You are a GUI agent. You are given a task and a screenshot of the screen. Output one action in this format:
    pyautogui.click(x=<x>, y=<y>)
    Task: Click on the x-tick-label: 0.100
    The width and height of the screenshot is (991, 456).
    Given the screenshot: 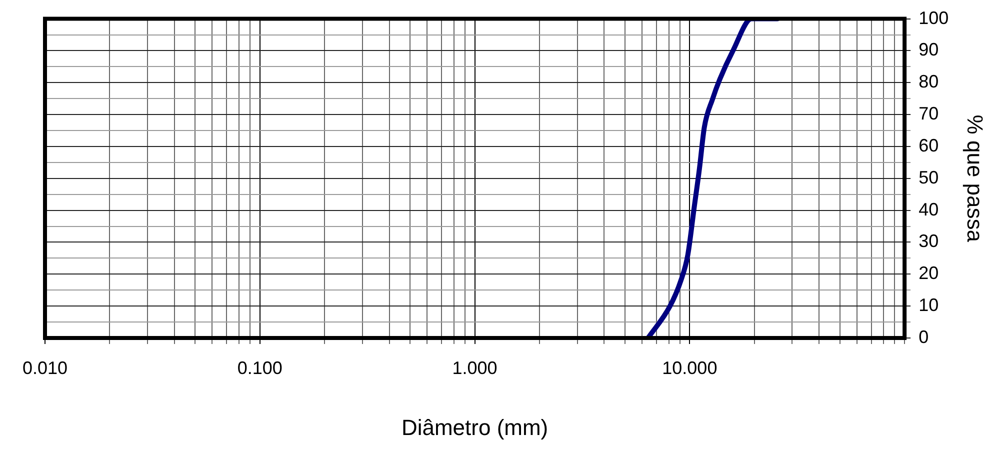 What is the action you would take?
    pyautogui.click(x=259, y=368)
    